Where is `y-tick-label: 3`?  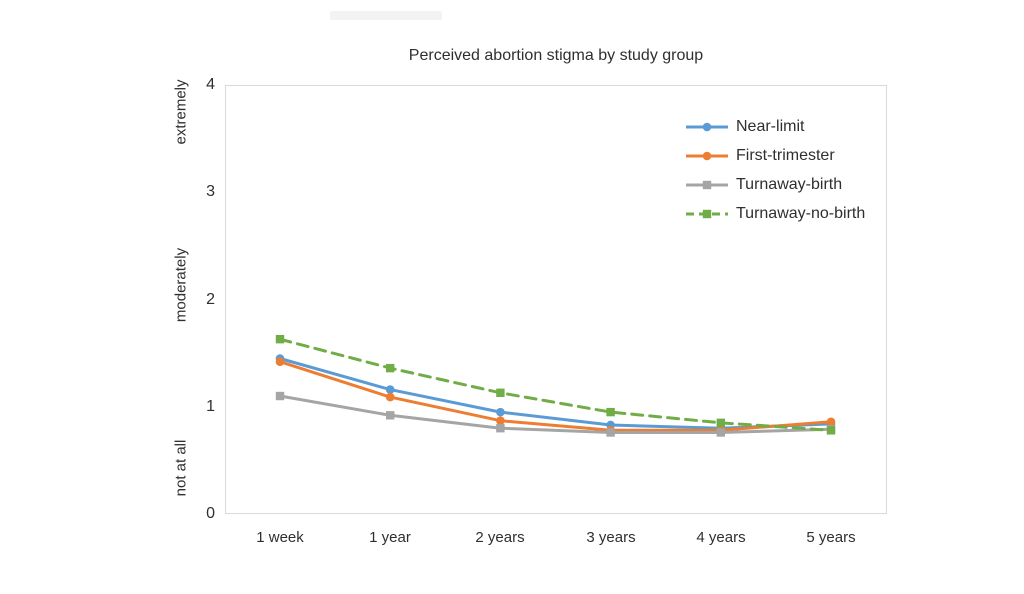
y-tick-label: 3 is located at coordinates (210, 191).